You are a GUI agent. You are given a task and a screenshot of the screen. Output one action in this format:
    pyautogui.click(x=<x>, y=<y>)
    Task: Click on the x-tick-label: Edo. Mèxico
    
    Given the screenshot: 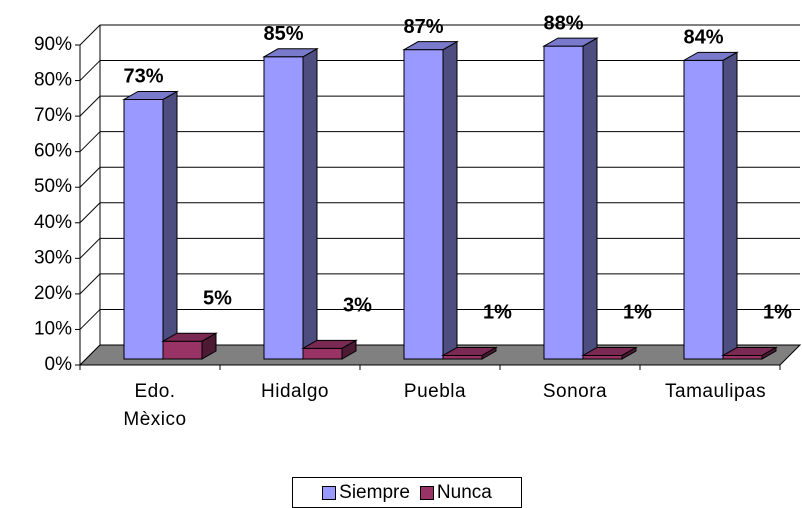 What is the action you would take?
    pyautogui.click(x=155, y=406)
    